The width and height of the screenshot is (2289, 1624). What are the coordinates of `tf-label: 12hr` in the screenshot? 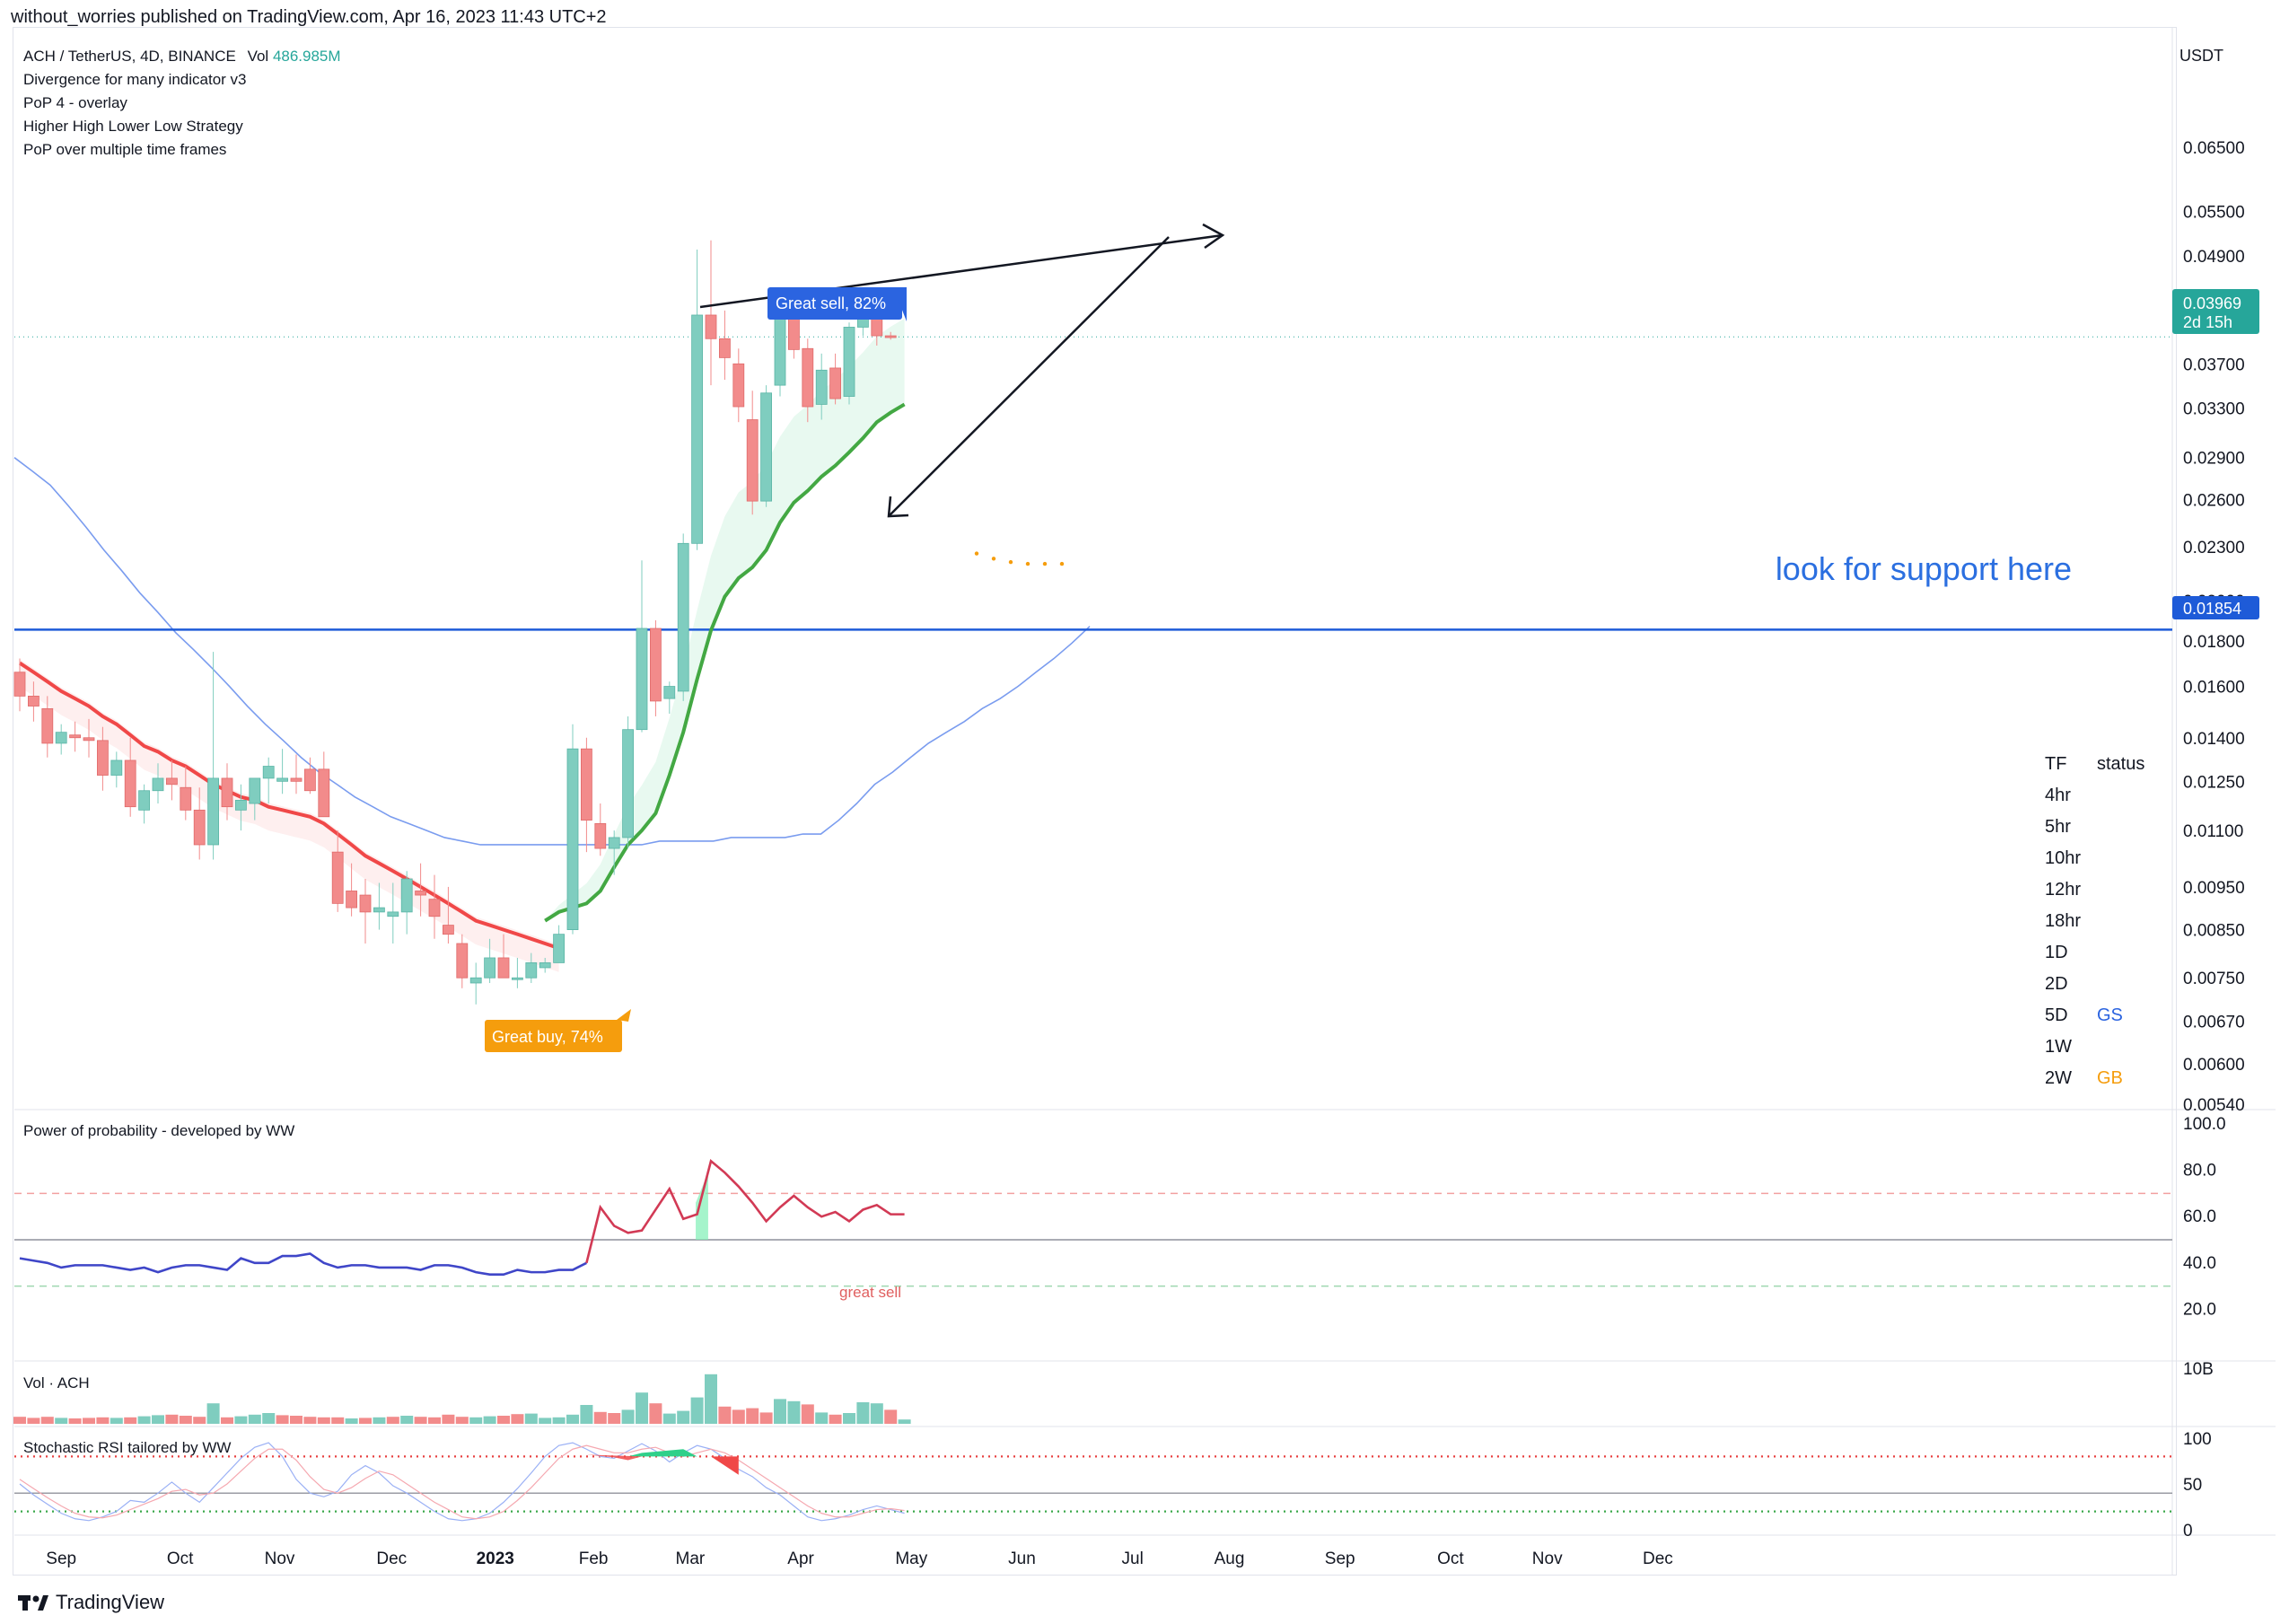 It's located at (2064, 890).